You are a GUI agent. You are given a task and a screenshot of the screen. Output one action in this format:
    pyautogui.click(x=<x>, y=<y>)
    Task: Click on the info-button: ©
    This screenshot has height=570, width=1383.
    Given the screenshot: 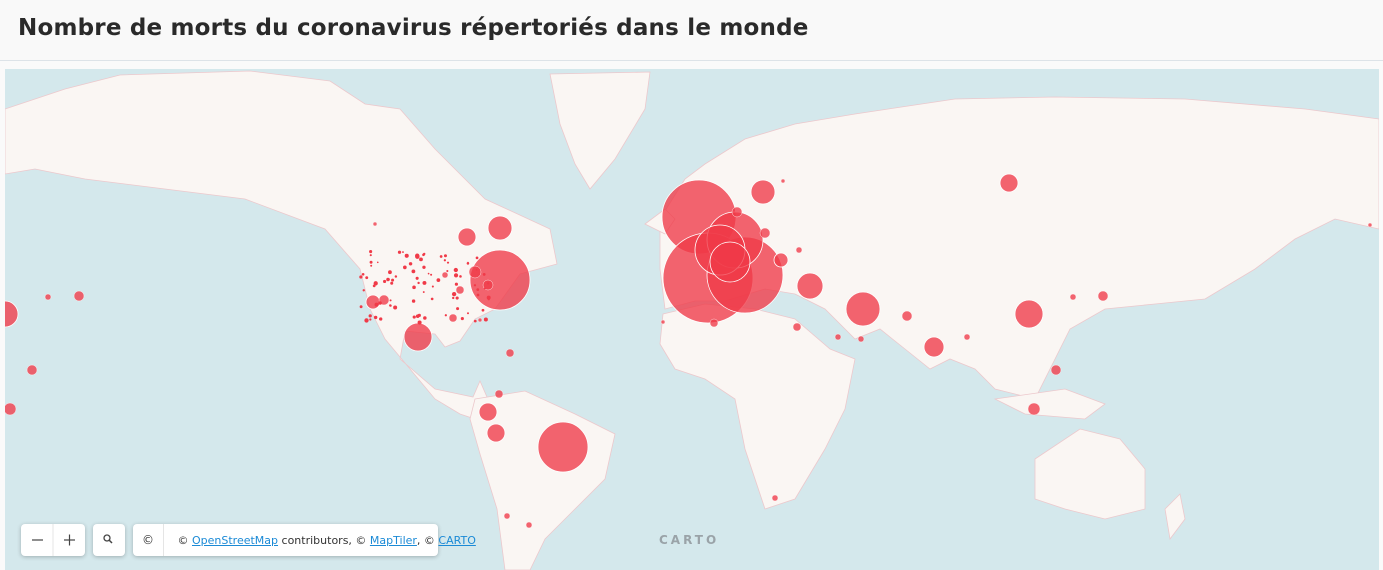 What is the action you would take?
    pyautogui.click(x=148, y=540)
    